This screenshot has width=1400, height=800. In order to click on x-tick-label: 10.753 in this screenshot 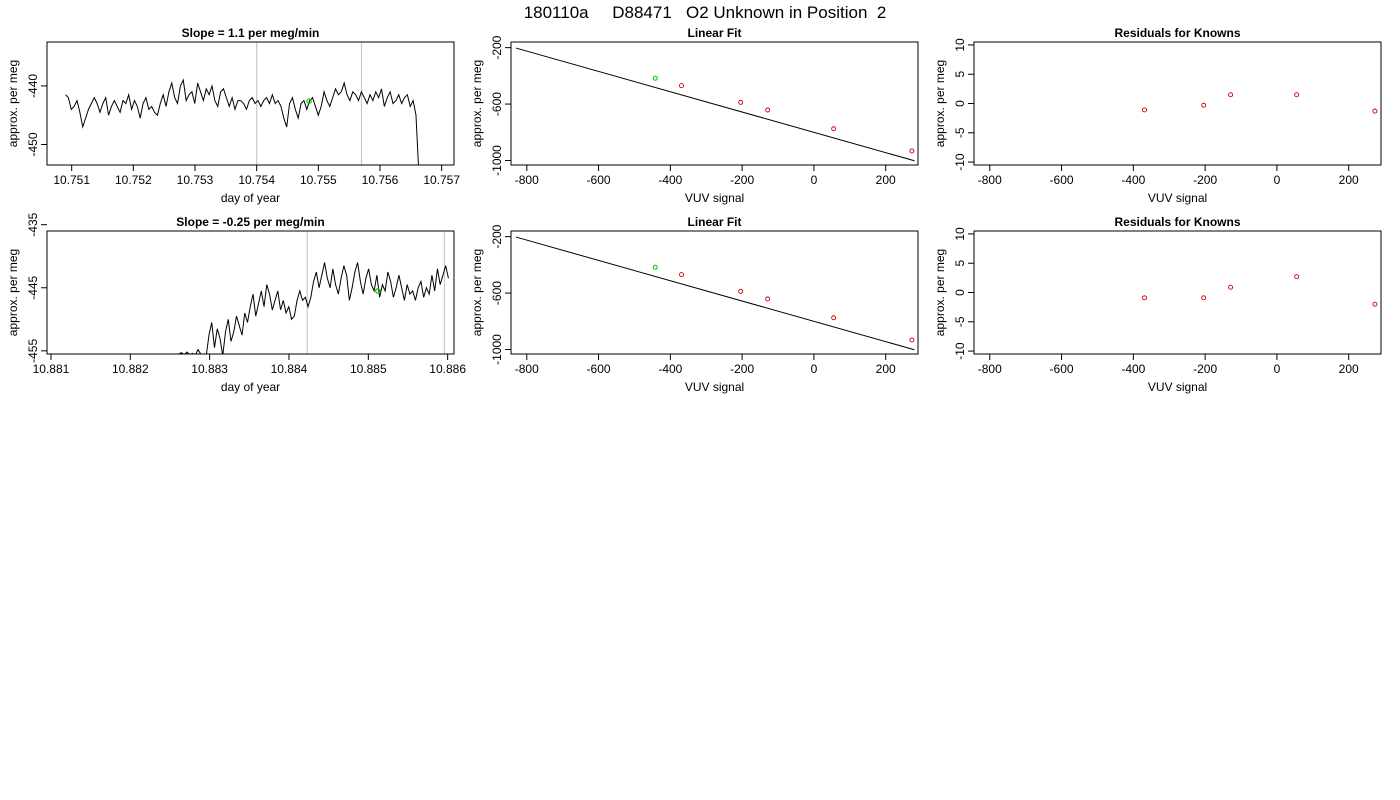, I will do `click(195, 180)`.